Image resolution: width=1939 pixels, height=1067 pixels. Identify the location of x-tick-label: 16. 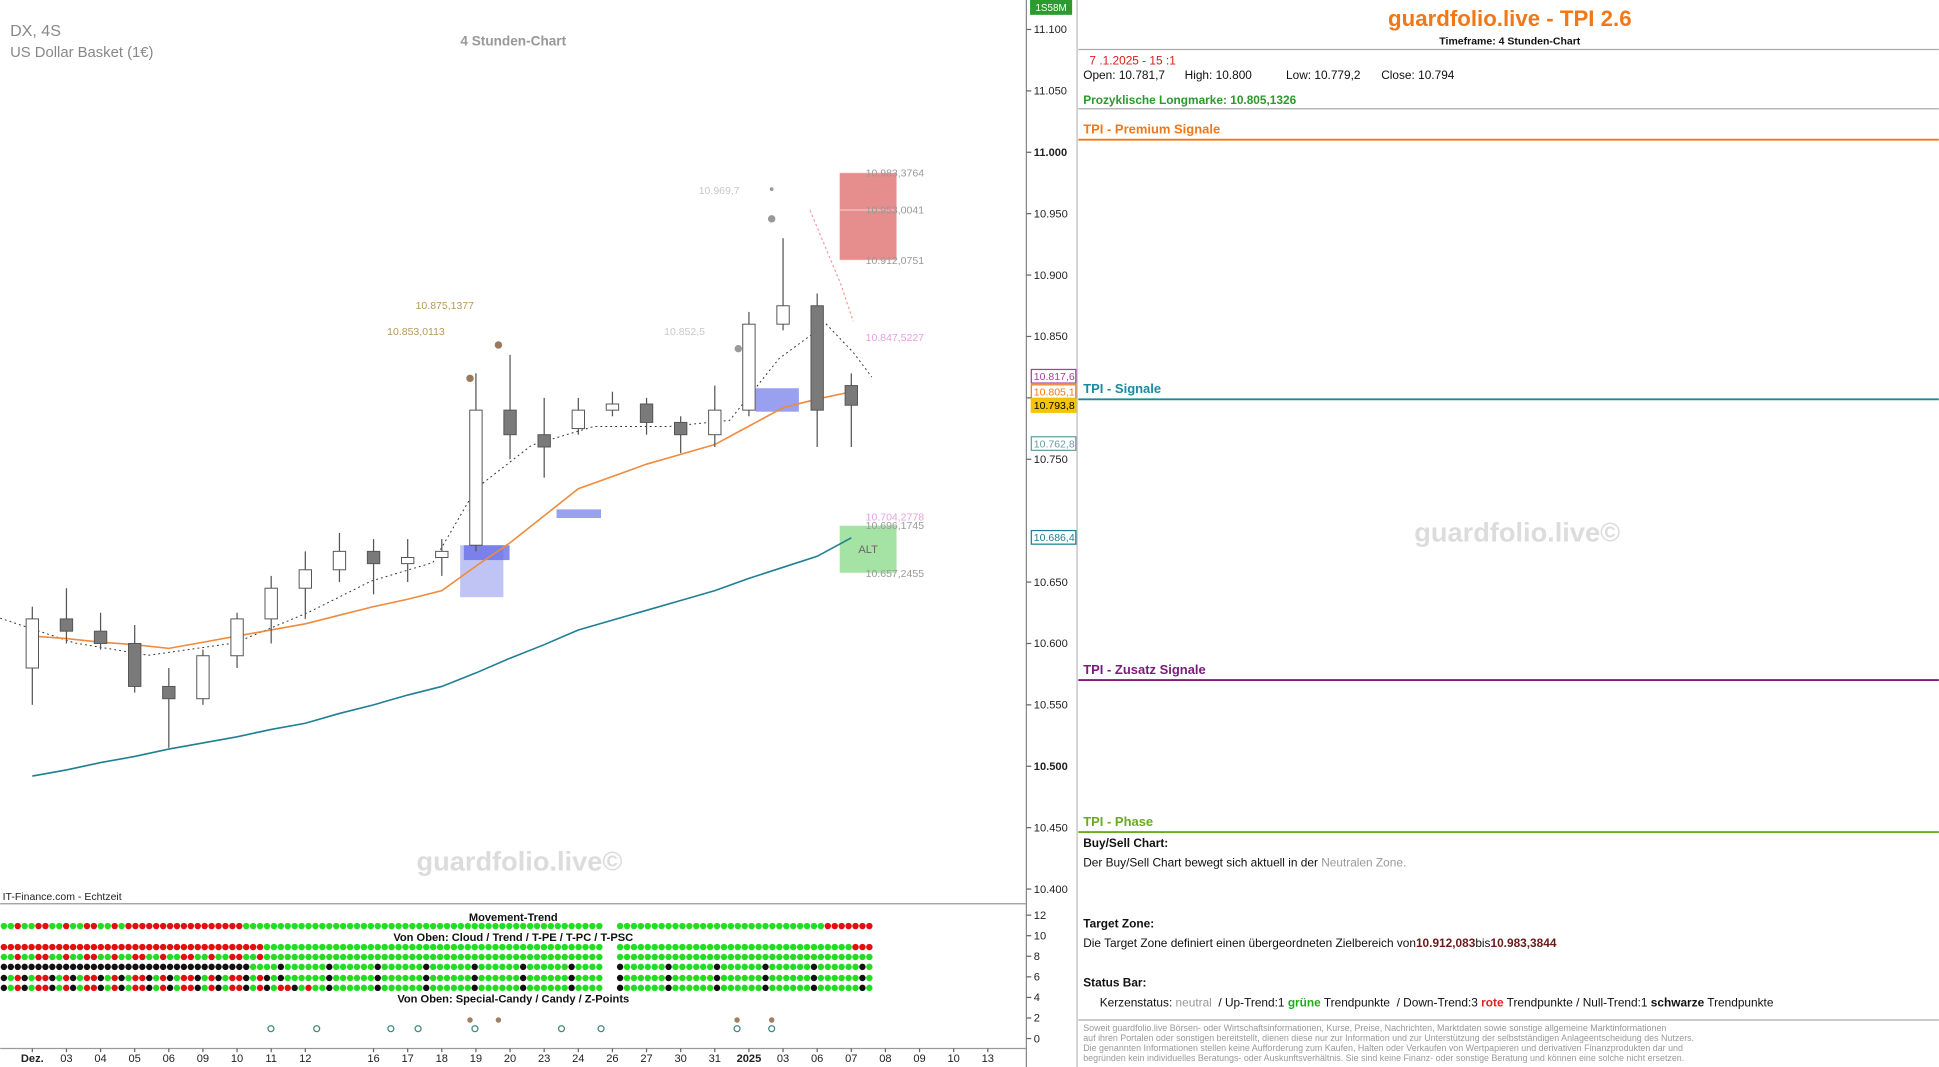
(373, 1059).